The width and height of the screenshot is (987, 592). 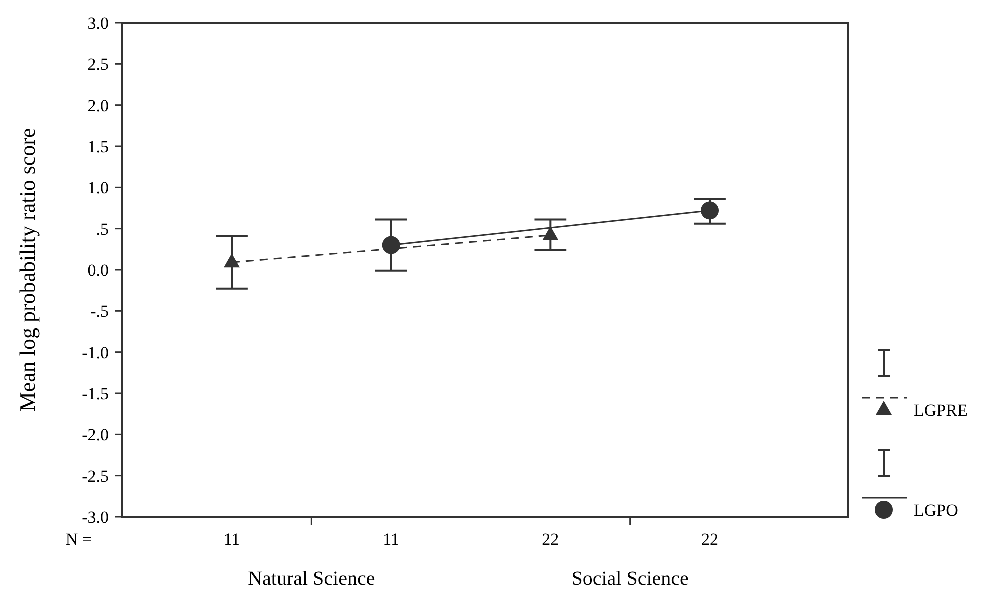 What do you see at coordinates (95, 476) in the screenshot?
I see `y-tick-label: -2.5` at bounding box center [95, 476].